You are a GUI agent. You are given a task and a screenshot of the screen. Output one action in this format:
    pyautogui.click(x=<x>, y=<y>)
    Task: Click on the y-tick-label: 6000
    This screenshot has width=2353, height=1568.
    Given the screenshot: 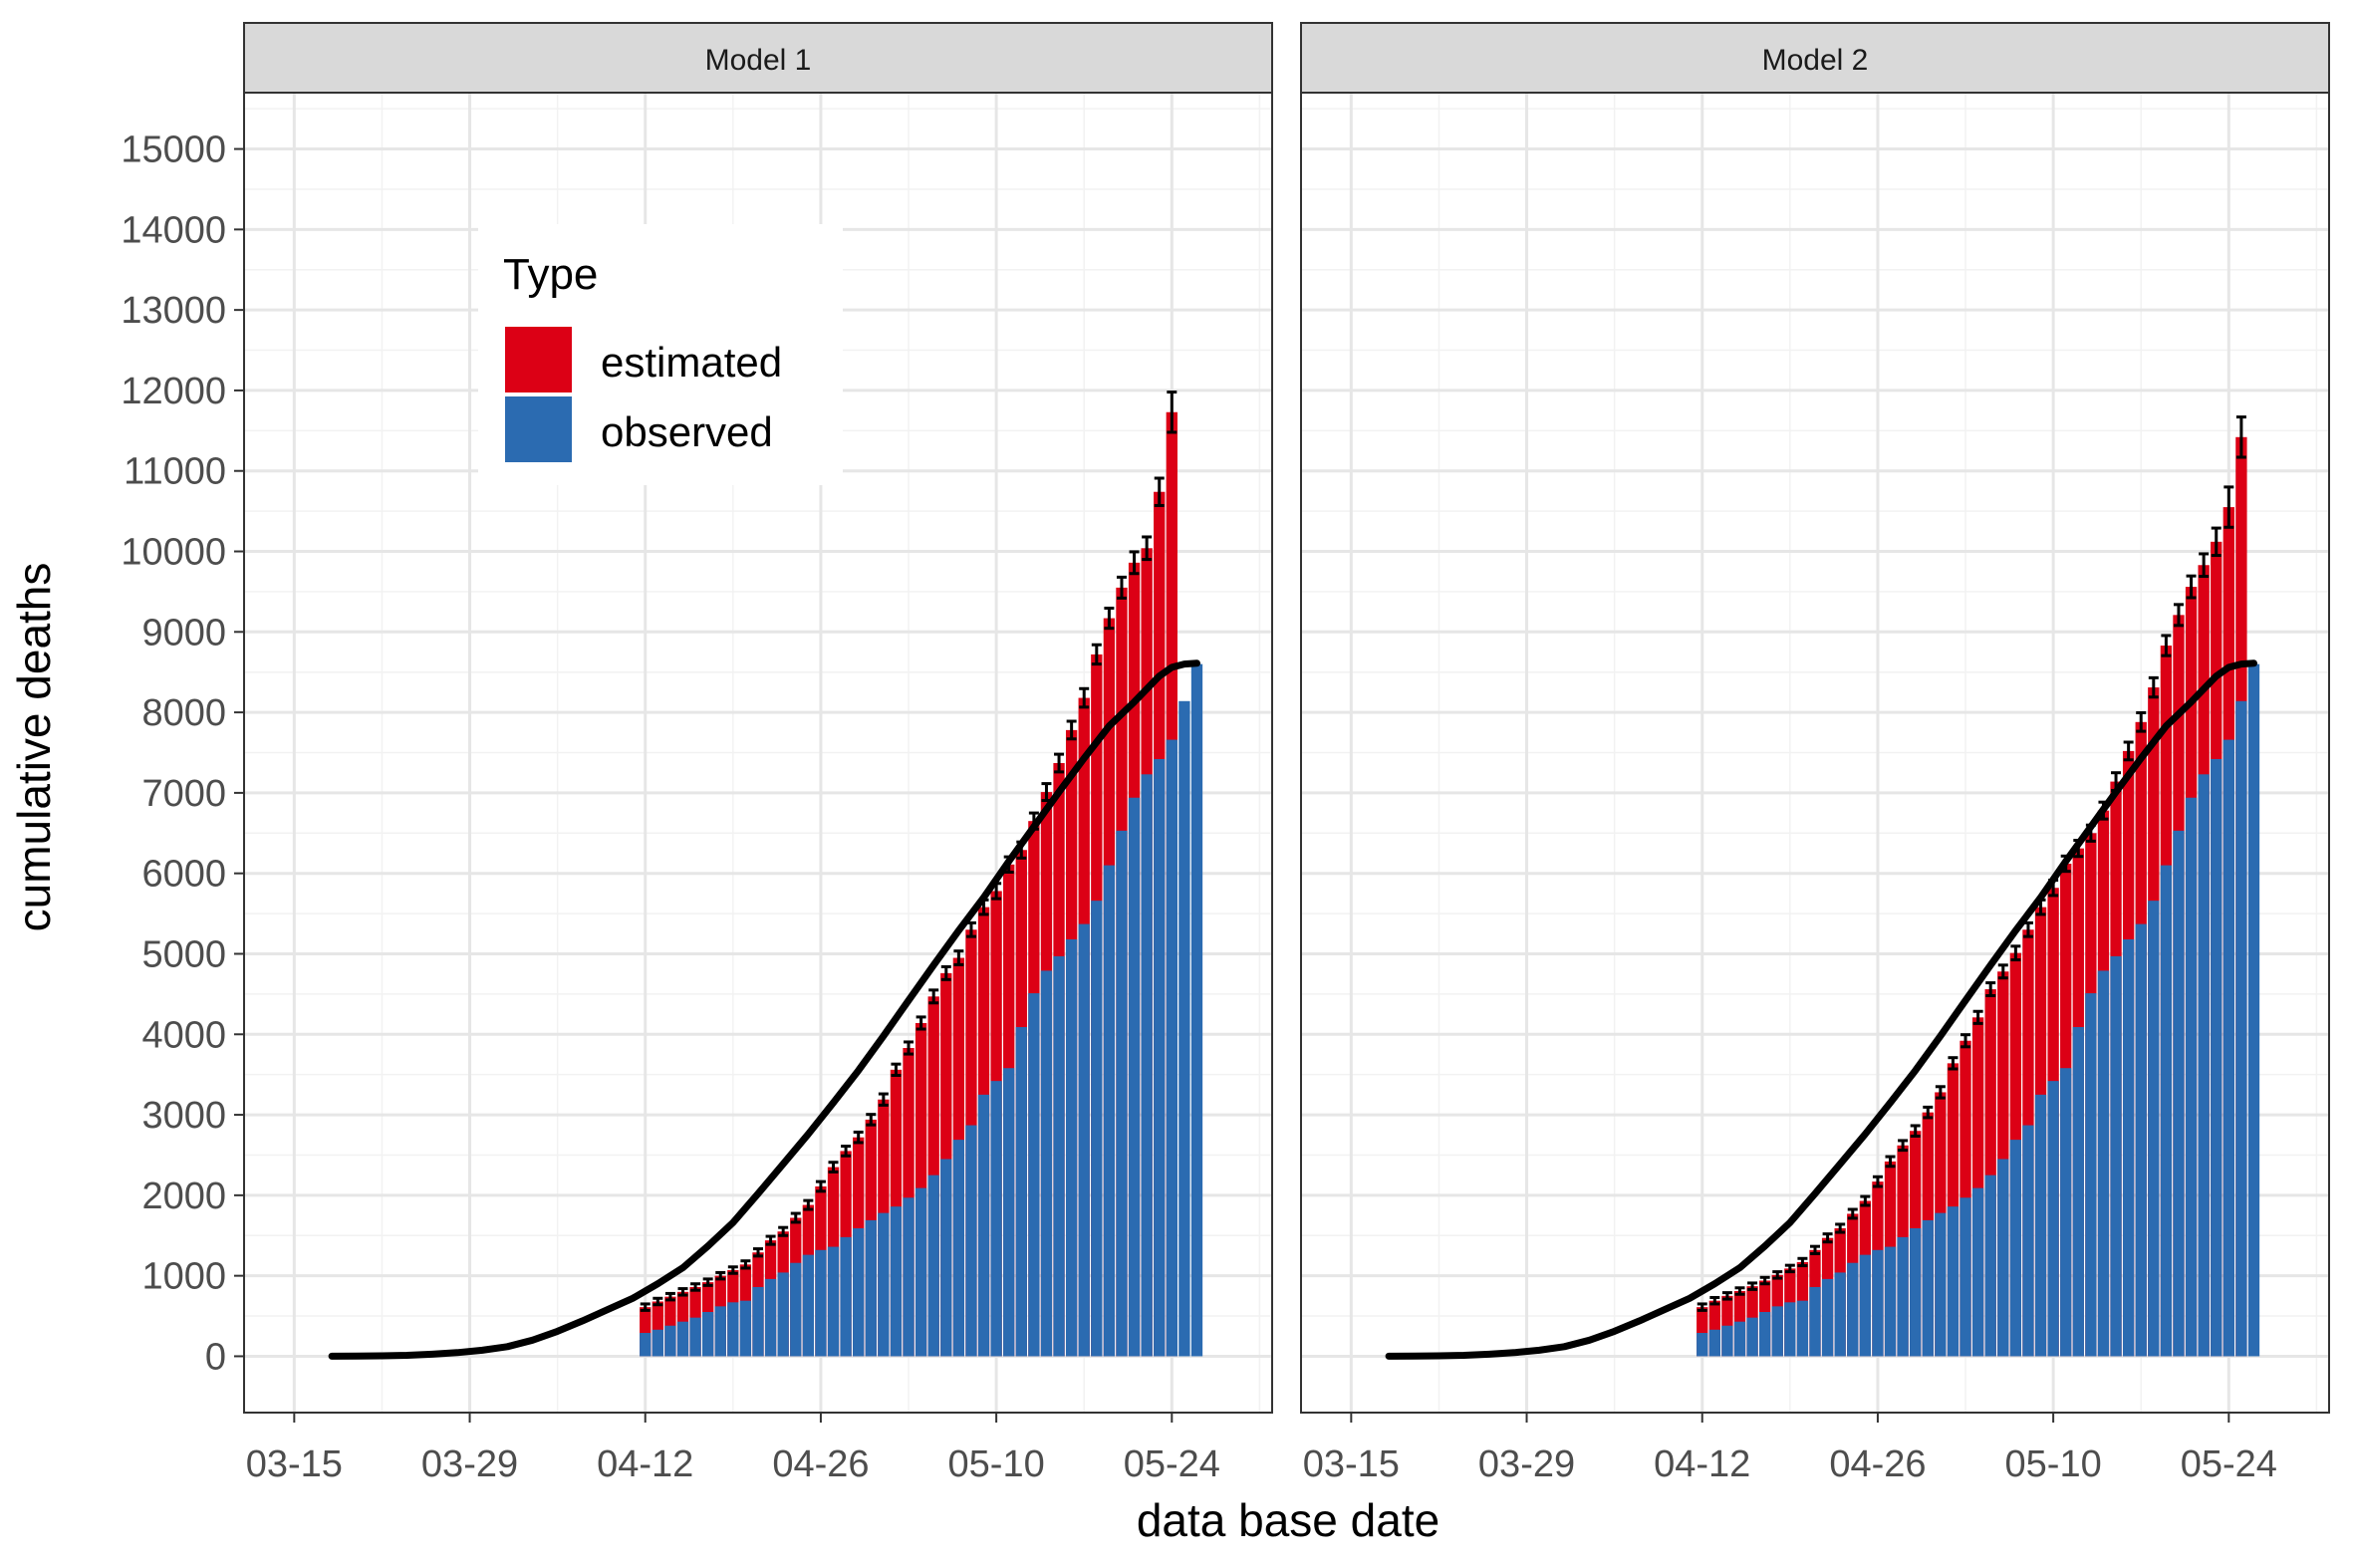 What is the action you would take?
    pyautogui.click(x=183, y=875)
    